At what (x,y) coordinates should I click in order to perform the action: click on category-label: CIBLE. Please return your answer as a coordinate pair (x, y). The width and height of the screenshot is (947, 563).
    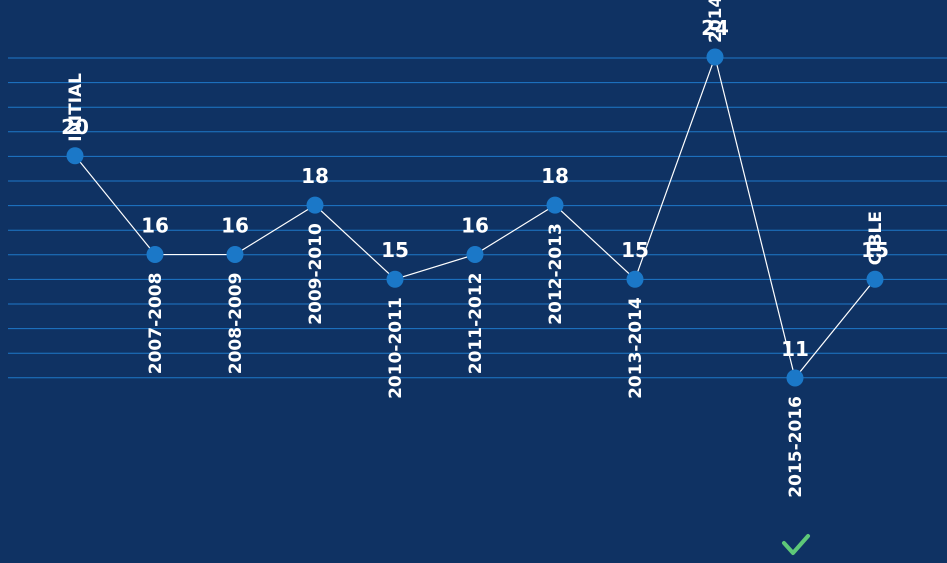
    Looking at the image, I should click on (876, 238).